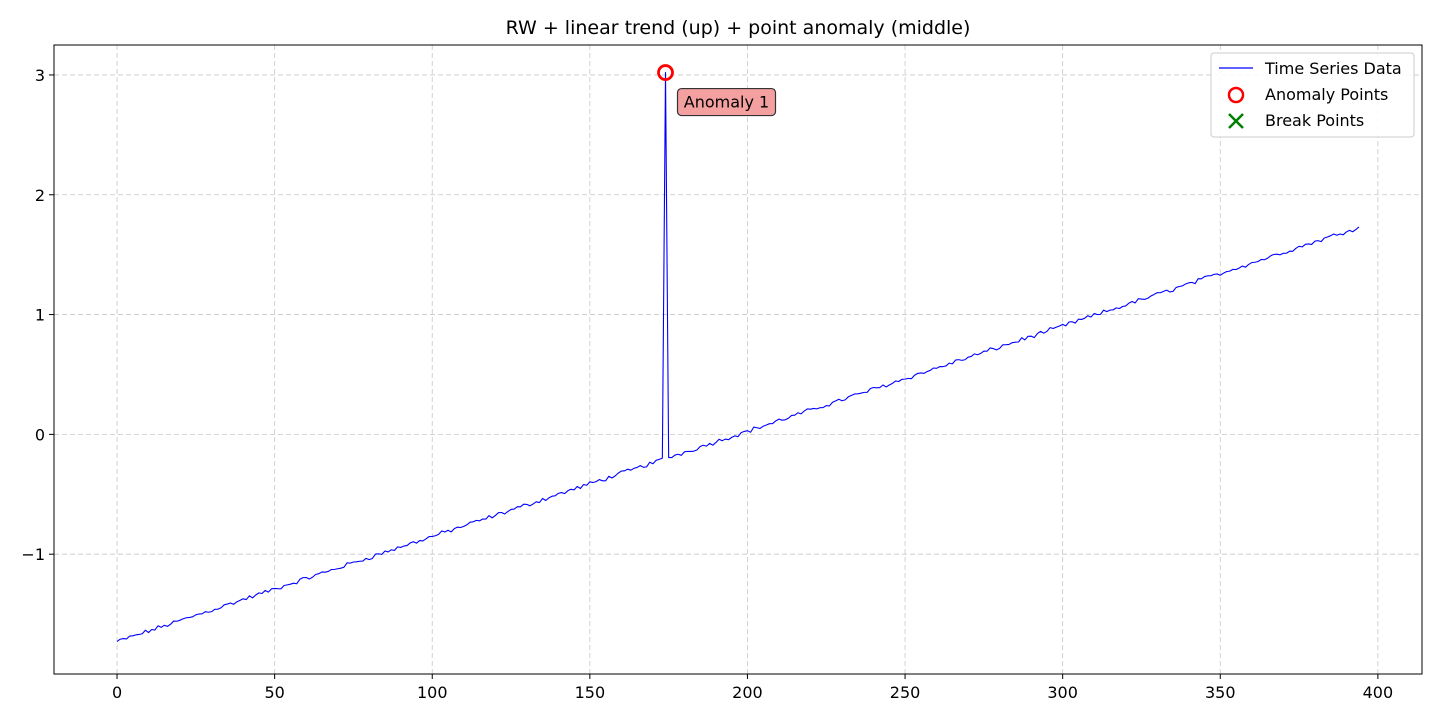 This screenshot has height=720, width=1440. What do you see at coordinates (590, 692) in the screenshot?
I see `x-tick-label: 150` at bounding box center [590, 692].